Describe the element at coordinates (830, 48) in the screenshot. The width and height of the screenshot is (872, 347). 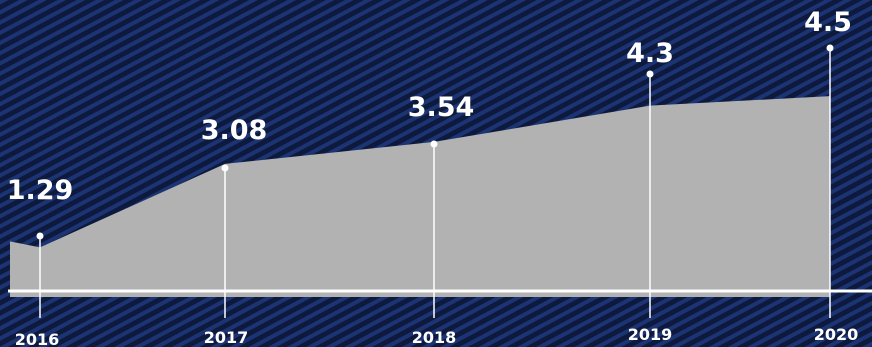
I see `data-point-2020` at that location.